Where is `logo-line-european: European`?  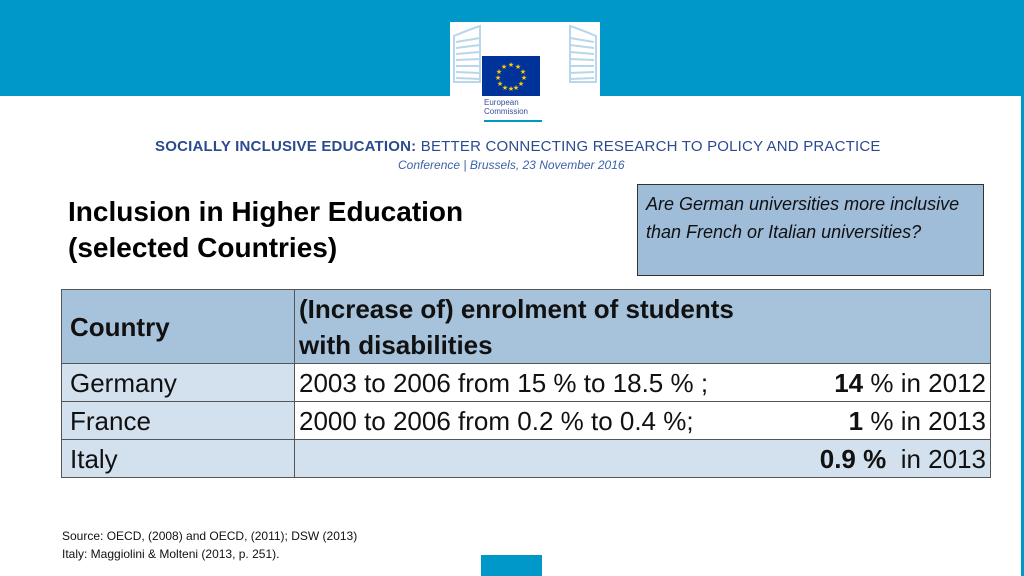 logo-line-european: European is located at coordinates (501, 102).